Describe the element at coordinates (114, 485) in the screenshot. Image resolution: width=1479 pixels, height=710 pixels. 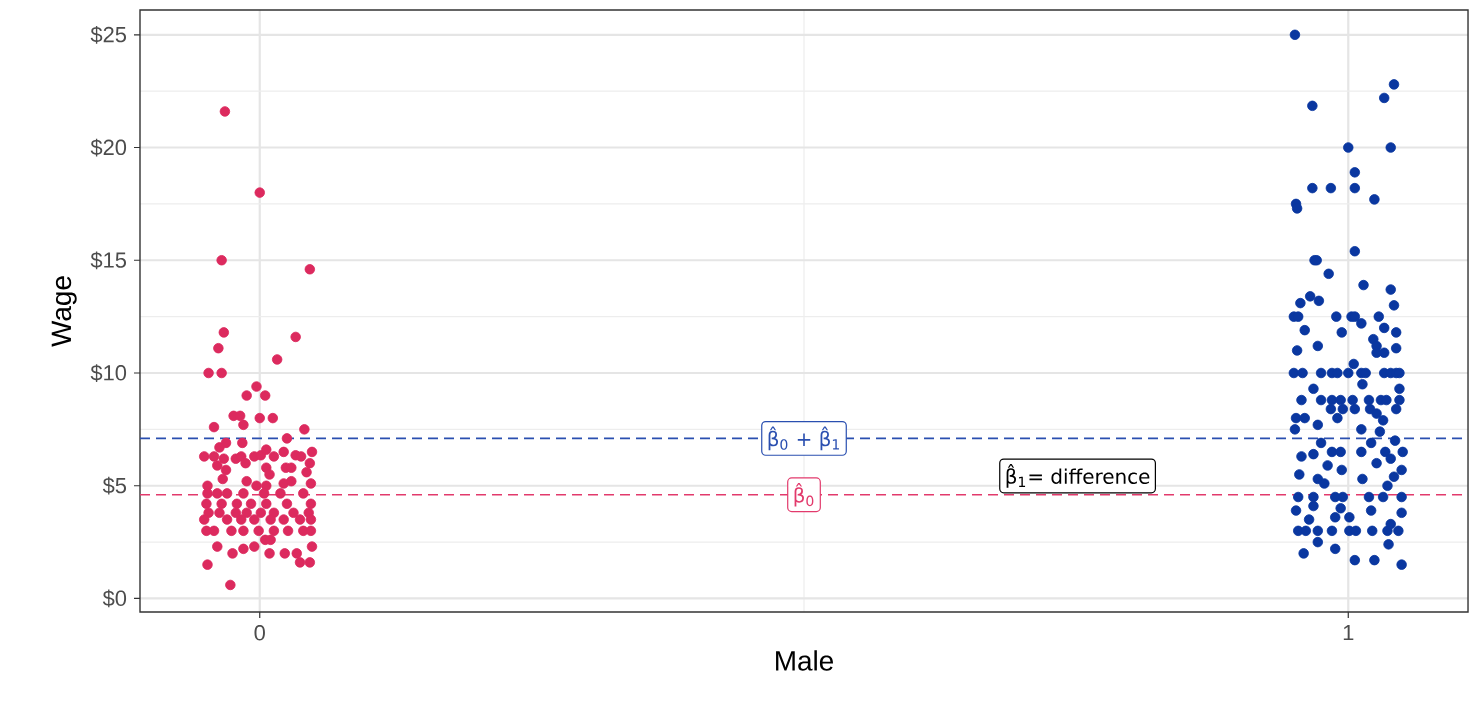
I see `y-tick-label: $5` at that location.